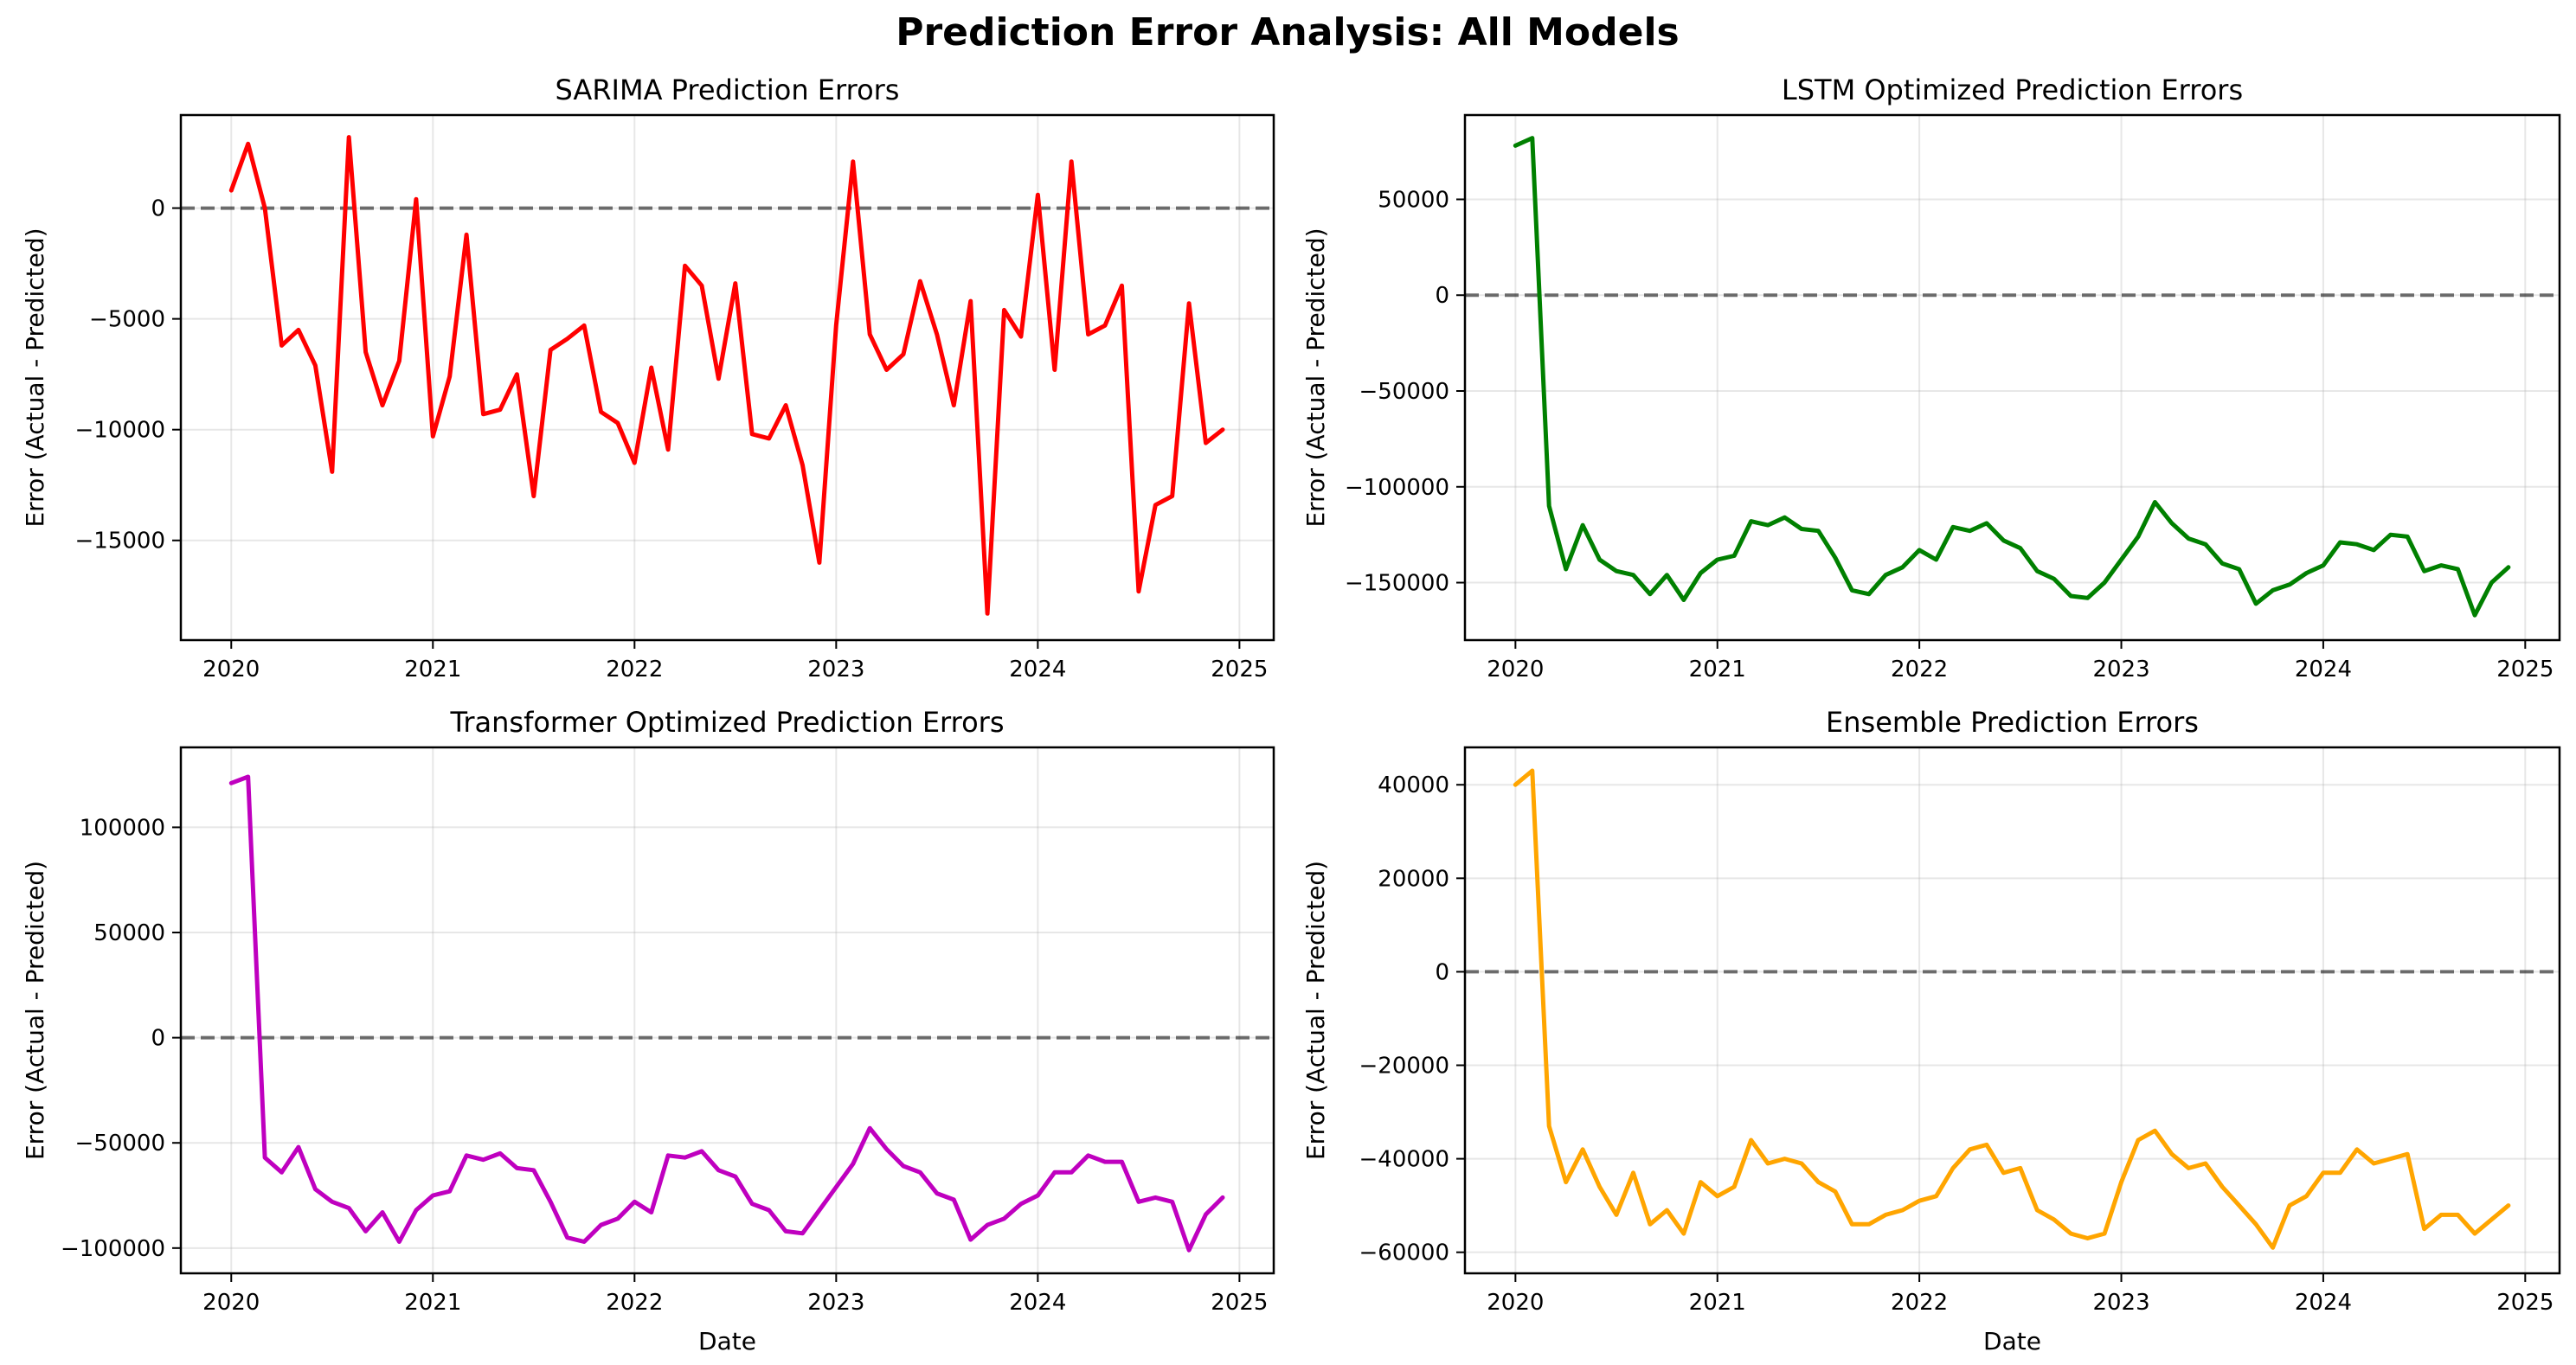  What do you see at coordinates (2012, 722) in the screenshot?
I see `ensemble-subplot-title: Ensemble Prediction Errors` at bounding box center [2012, 722].